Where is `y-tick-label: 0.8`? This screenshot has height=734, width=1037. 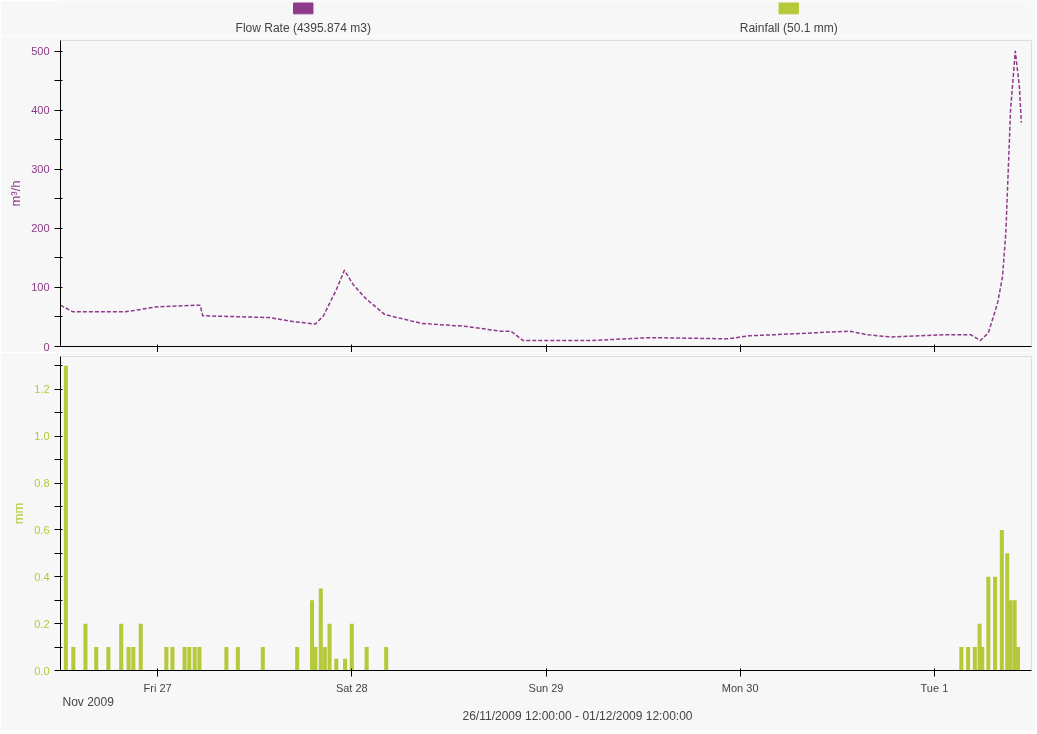 y-tick-label: 0.8 is located at coordinates (42, 483).